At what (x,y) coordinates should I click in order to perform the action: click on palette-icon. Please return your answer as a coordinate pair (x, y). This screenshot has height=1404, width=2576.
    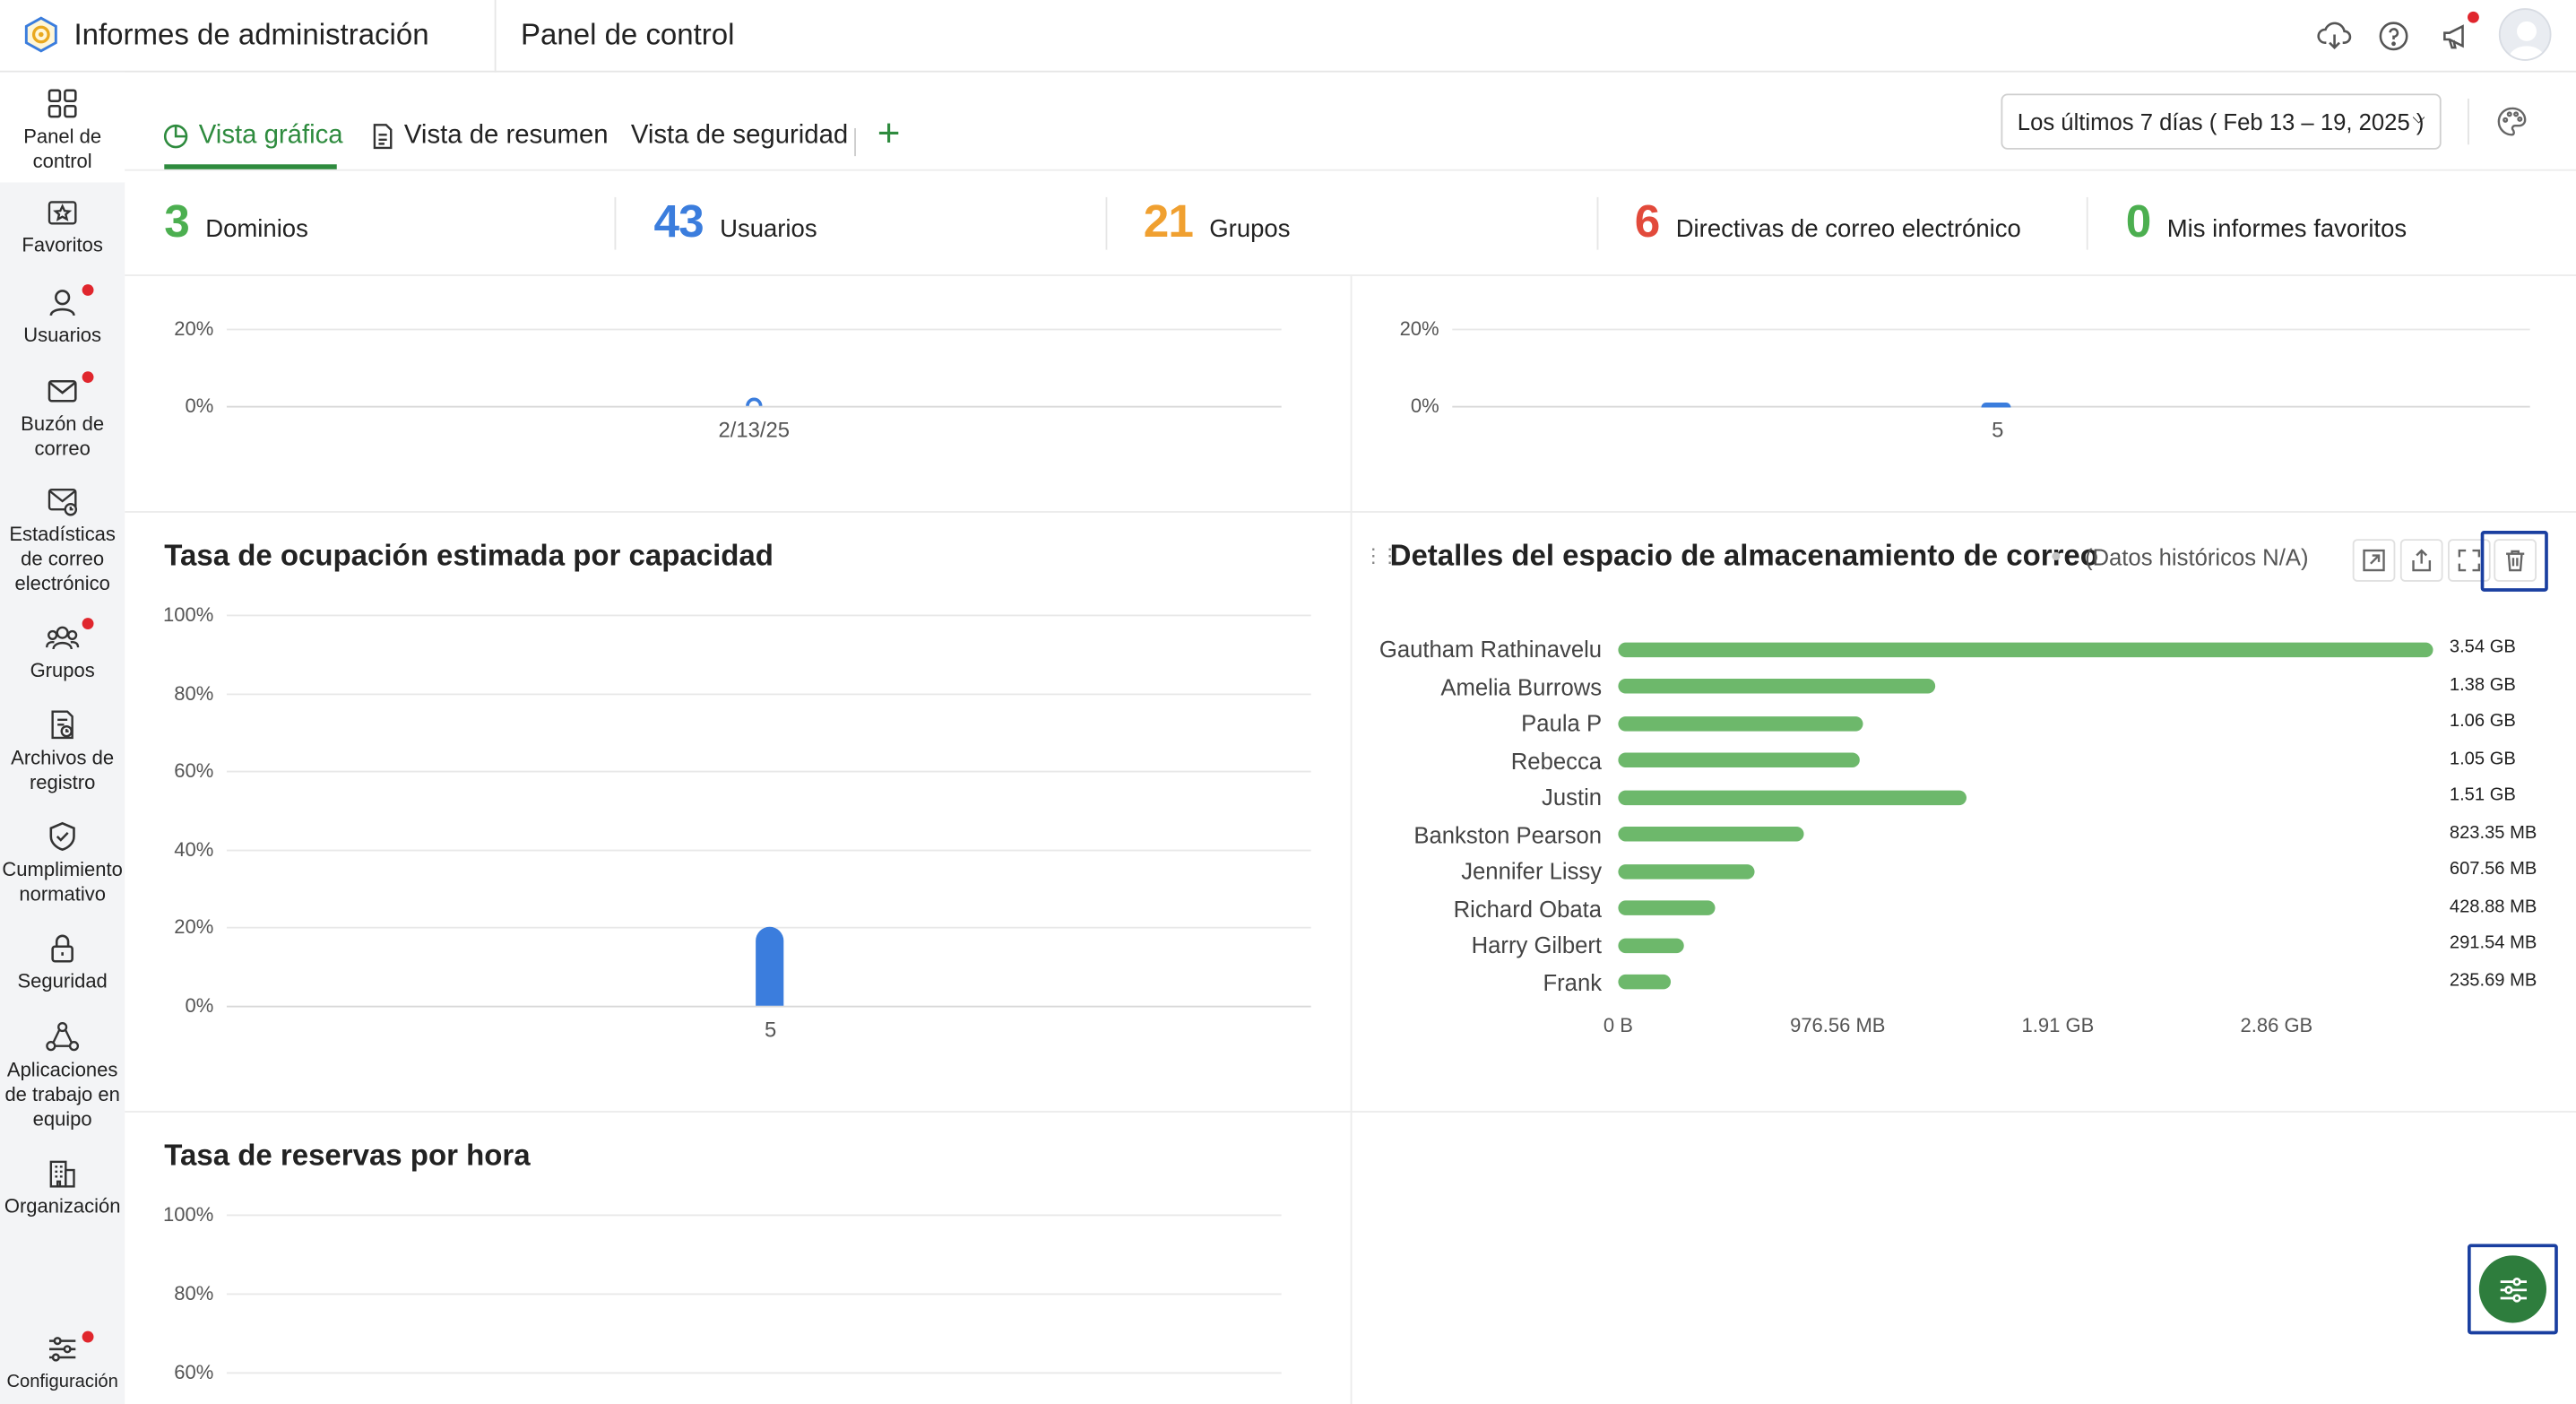
    Looking at the image, I should click on (2511, 121).